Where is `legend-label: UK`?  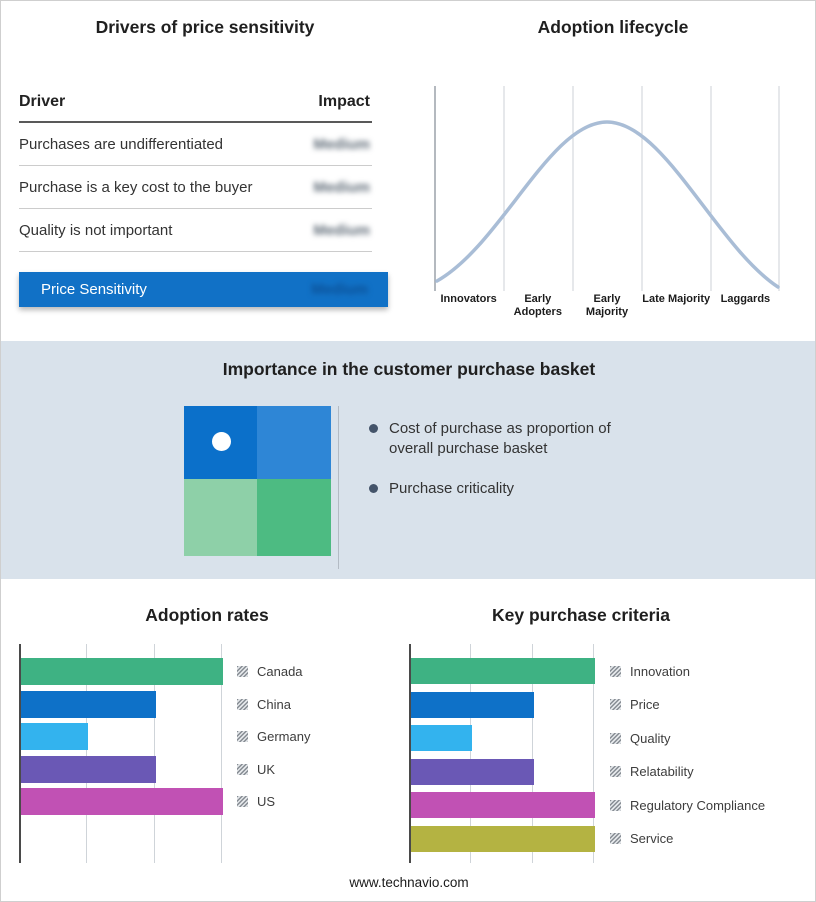
legend-label: UK is located at coordinates (266, 769).